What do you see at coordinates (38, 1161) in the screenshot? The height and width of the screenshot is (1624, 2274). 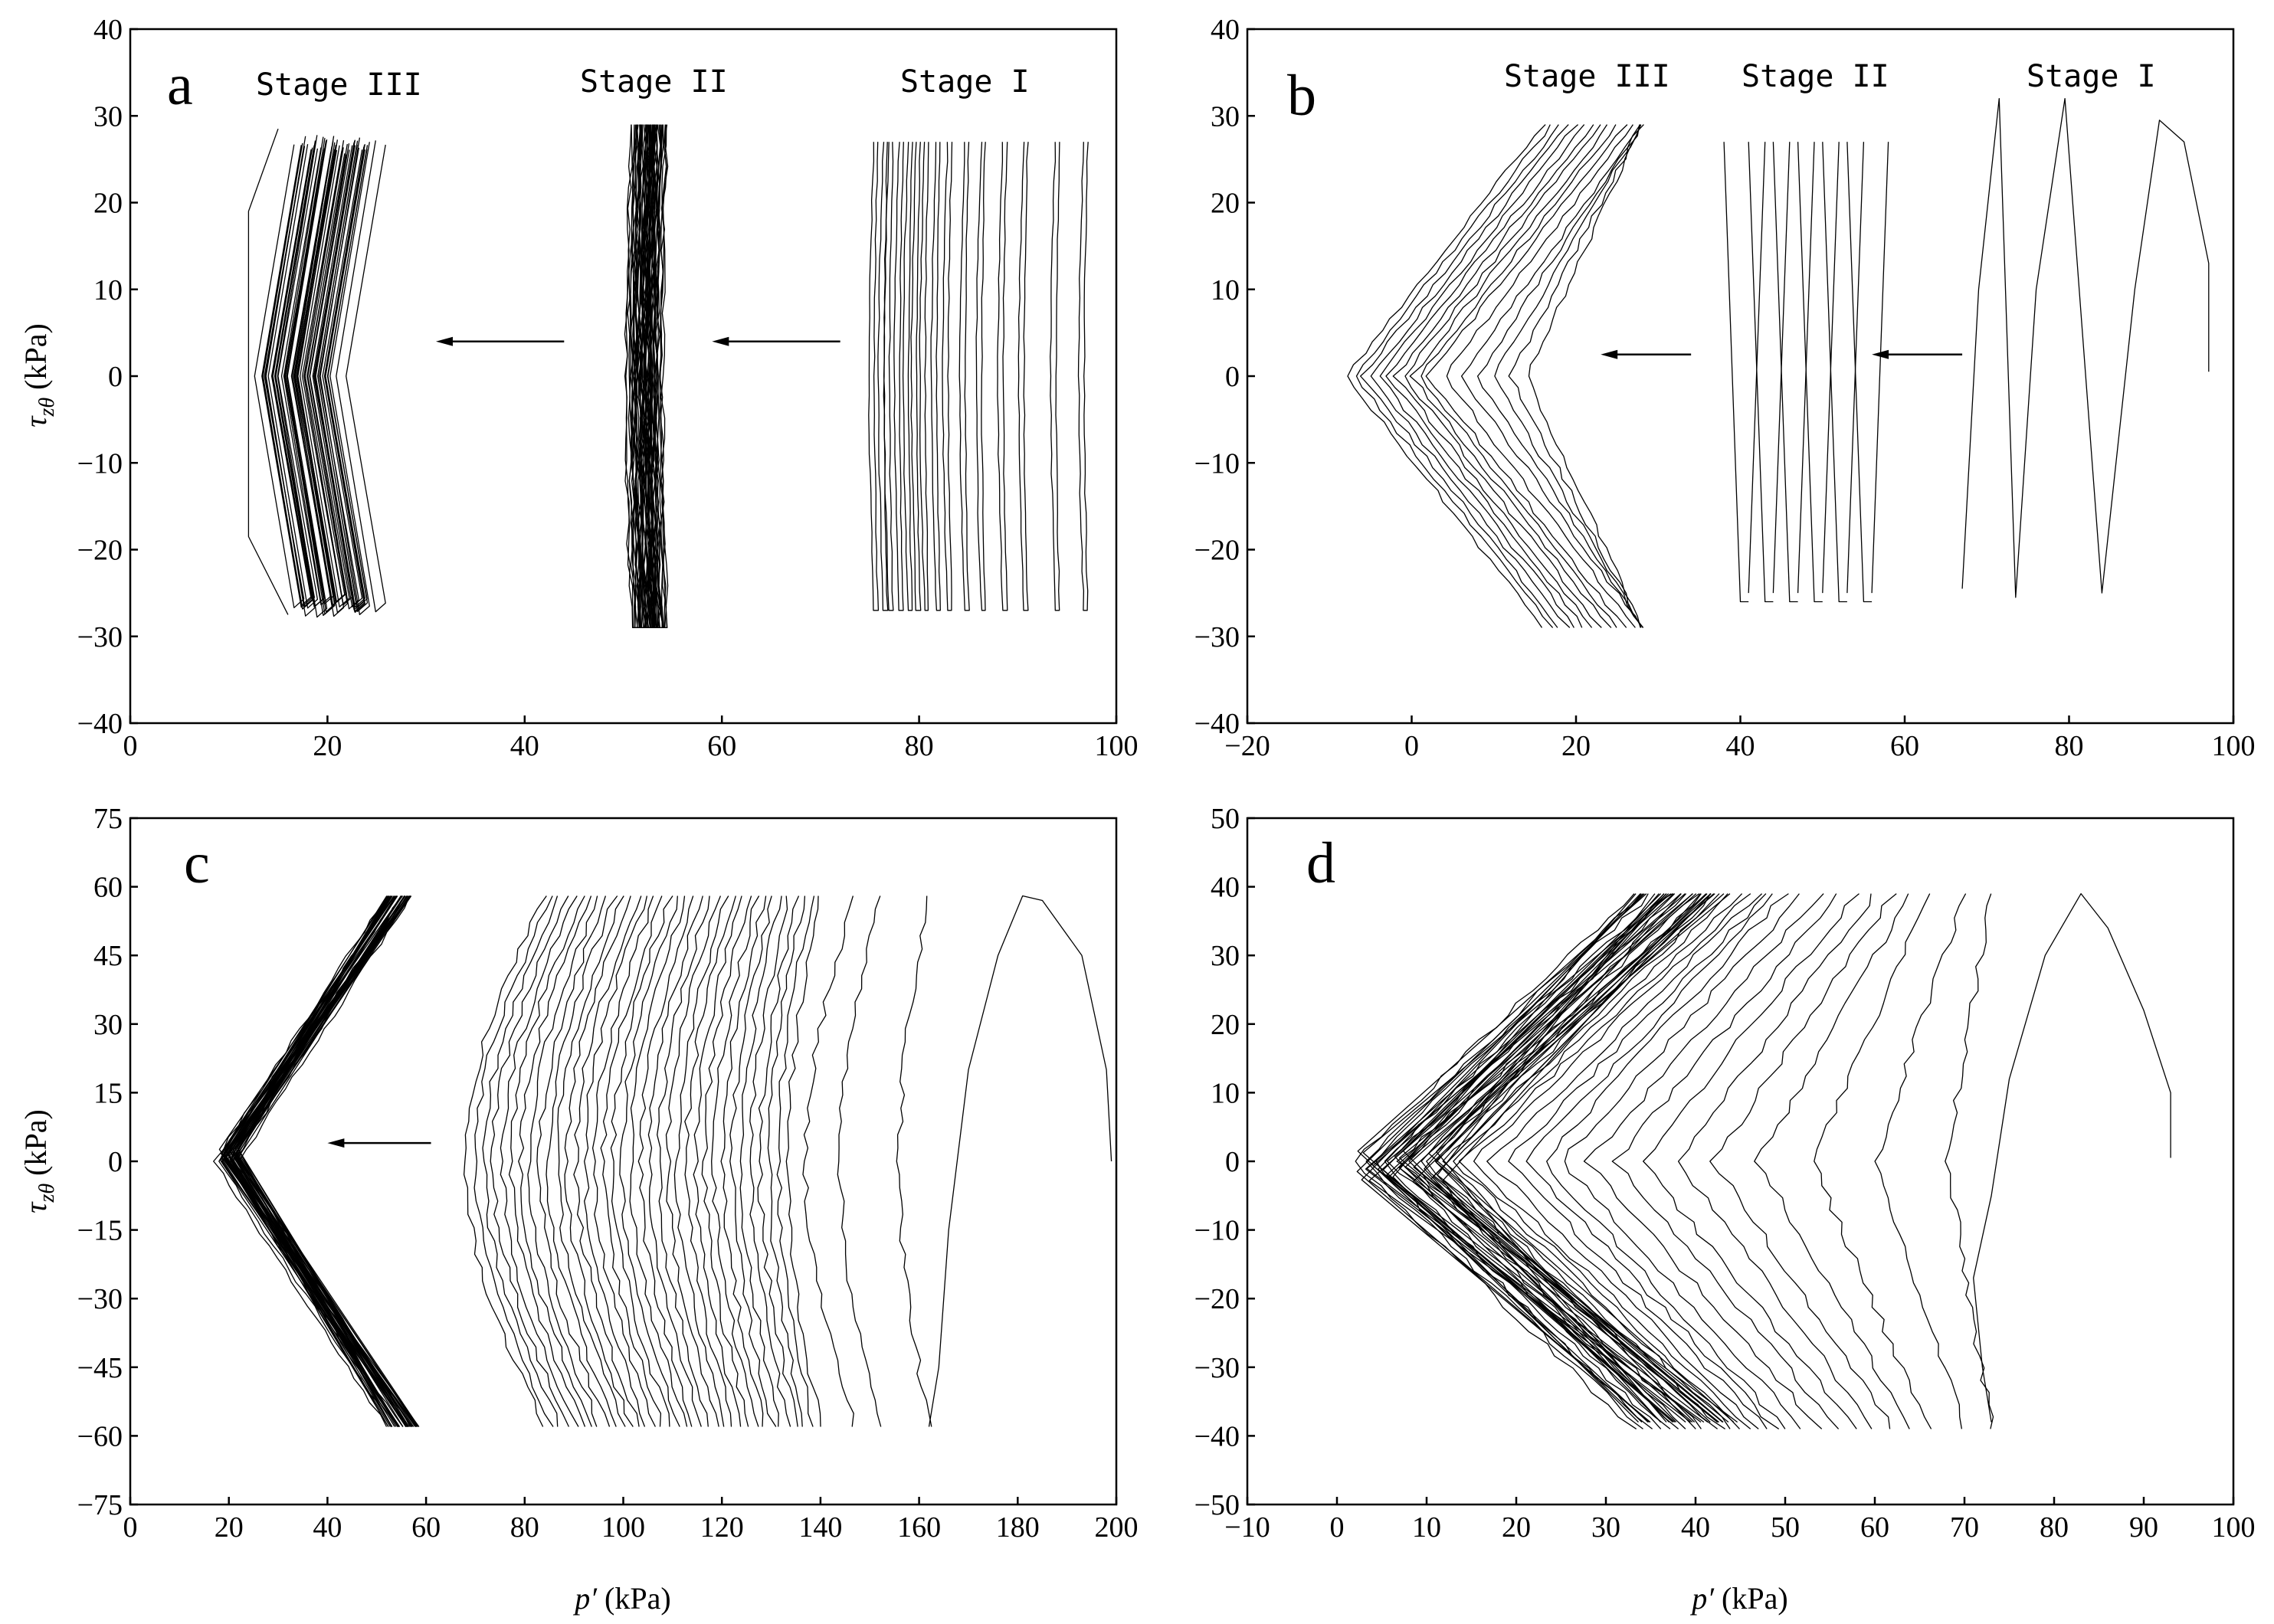 I see `svg-text: τzθ (kPa)` at bounding box center [38, 1161].